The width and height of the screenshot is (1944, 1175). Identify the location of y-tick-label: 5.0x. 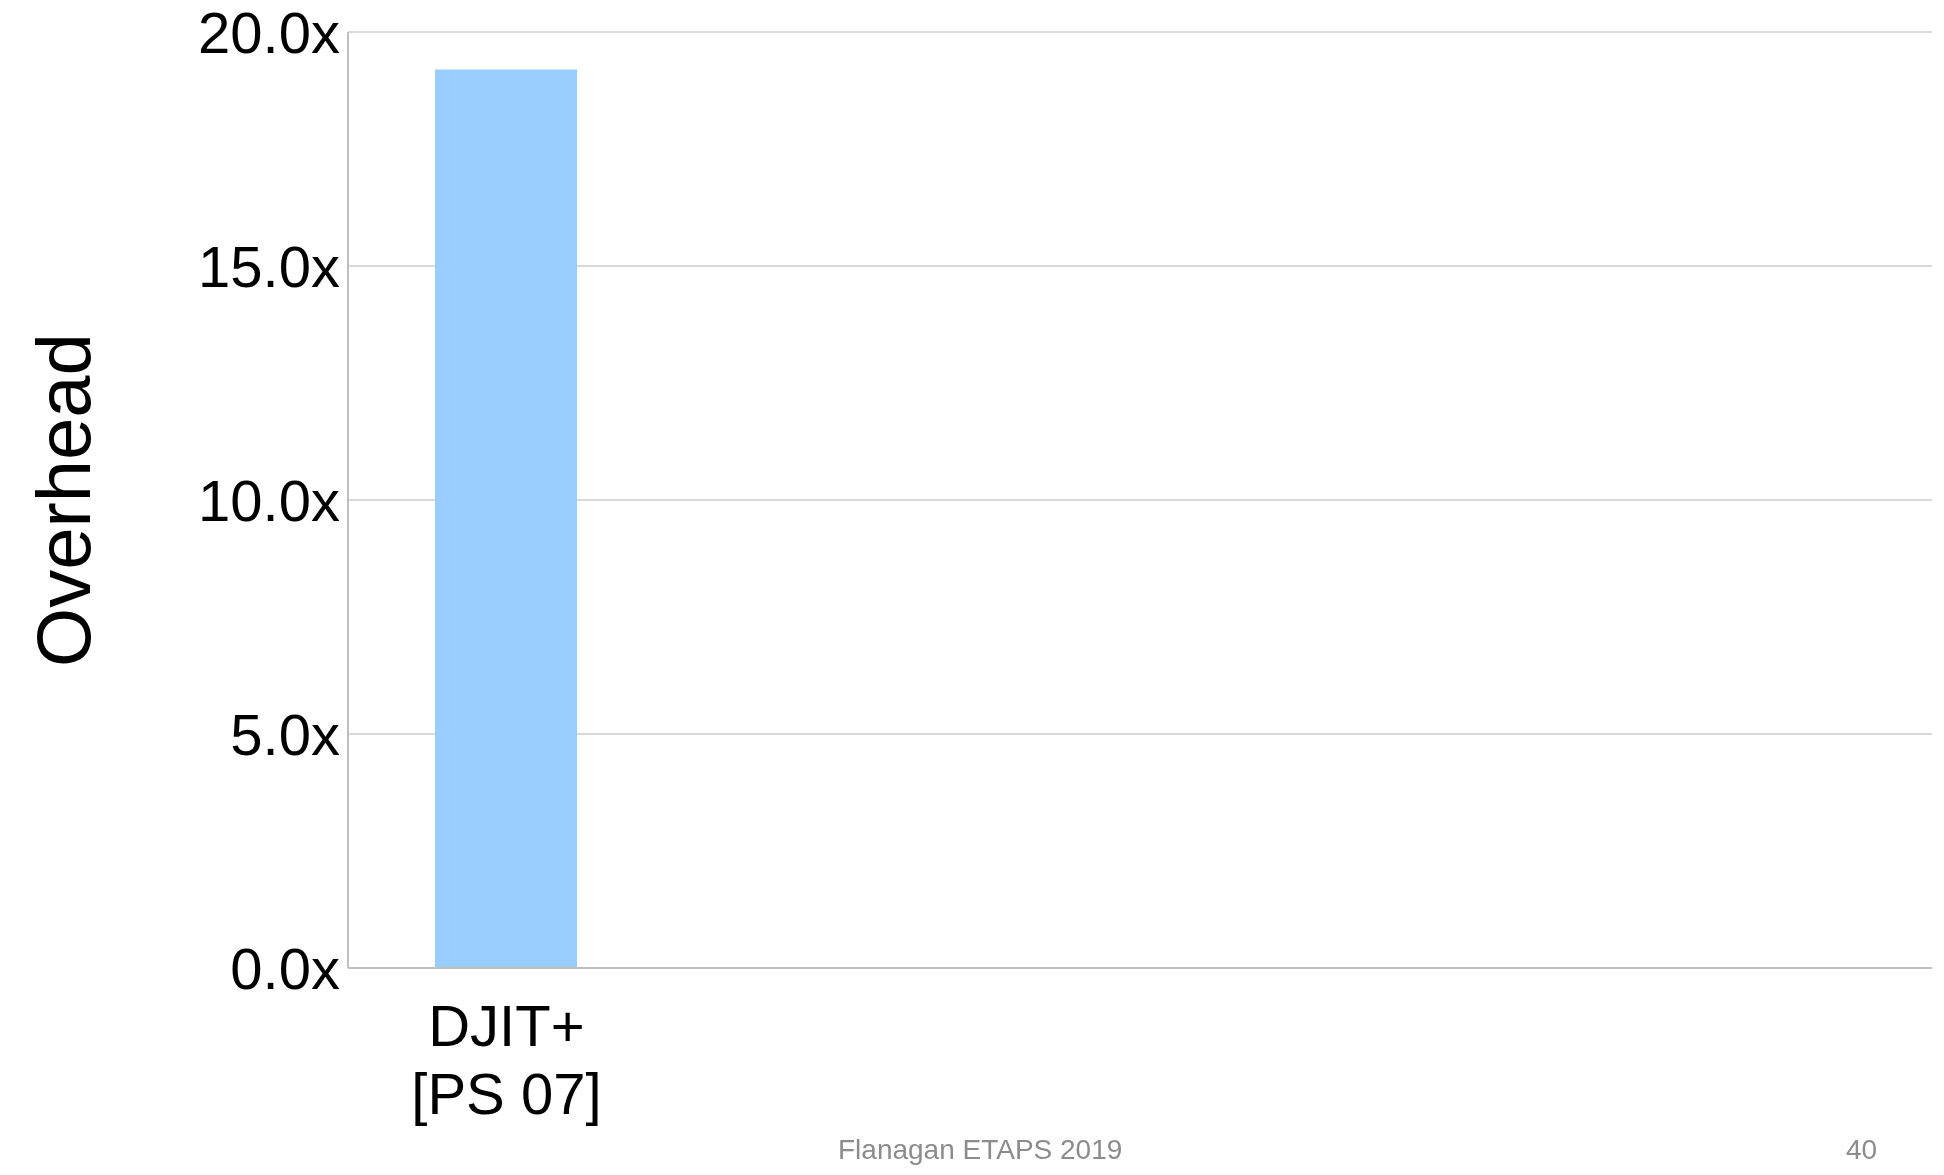
(285, 734).